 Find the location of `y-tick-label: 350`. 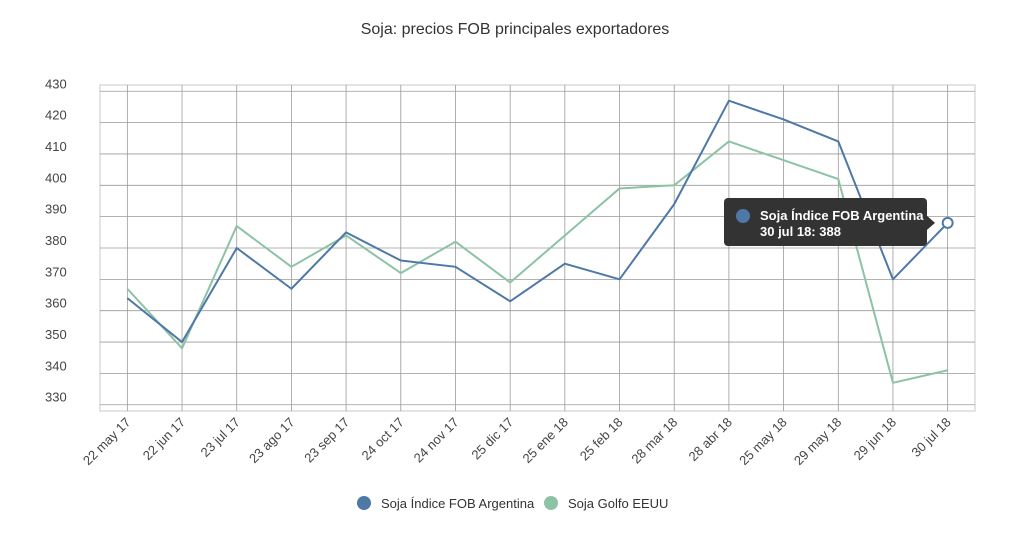

y-tick-label: 350 is located at coordinates (56, 334).